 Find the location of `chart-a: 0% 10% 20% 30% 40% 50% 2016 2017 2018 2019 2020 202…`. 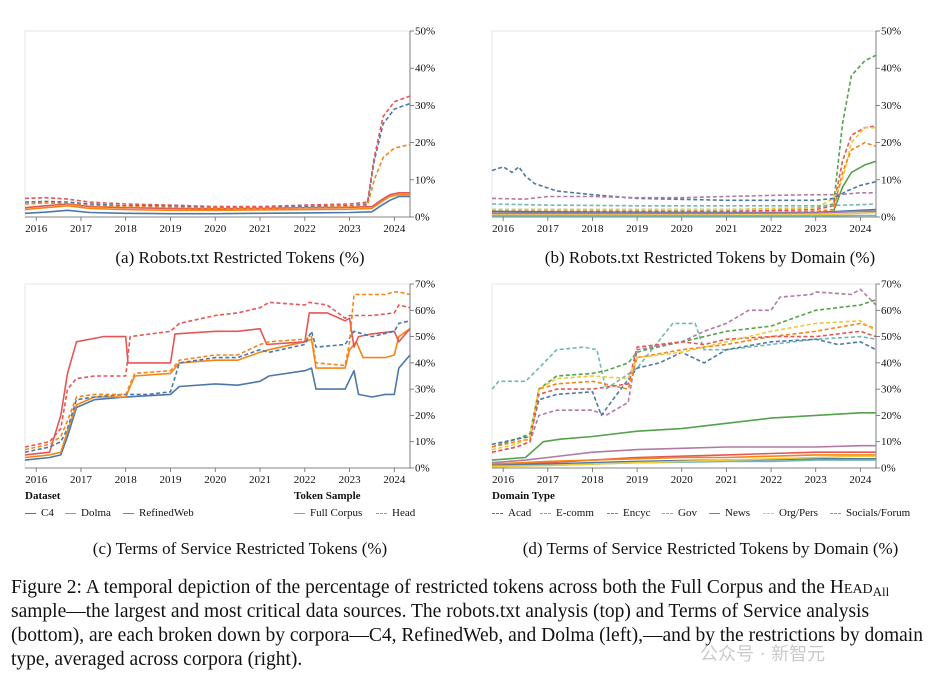

chart-a: 0% 10% 20% 30% 40% 50% 2016 2017 2018 2019 2020 202… is located at coordinates (229, 130).